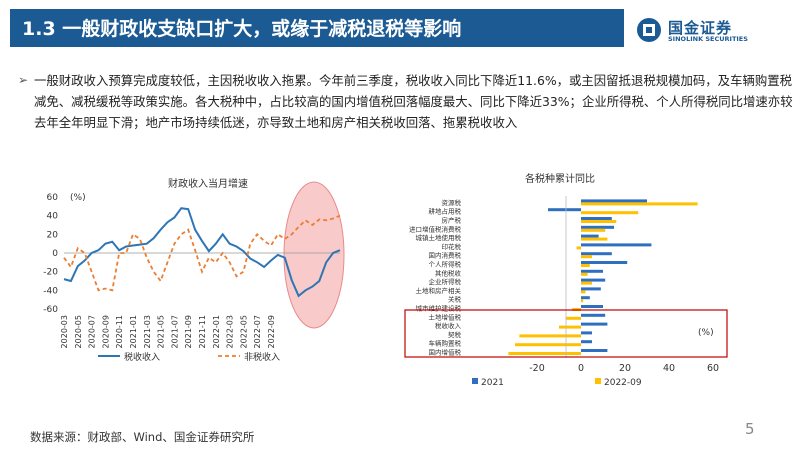 The width and height of the screenshot is (802, 451). Describe the element at coordinates (105, 331) in the screenshot. I see `x-tick-label: 2020-09` at that location.